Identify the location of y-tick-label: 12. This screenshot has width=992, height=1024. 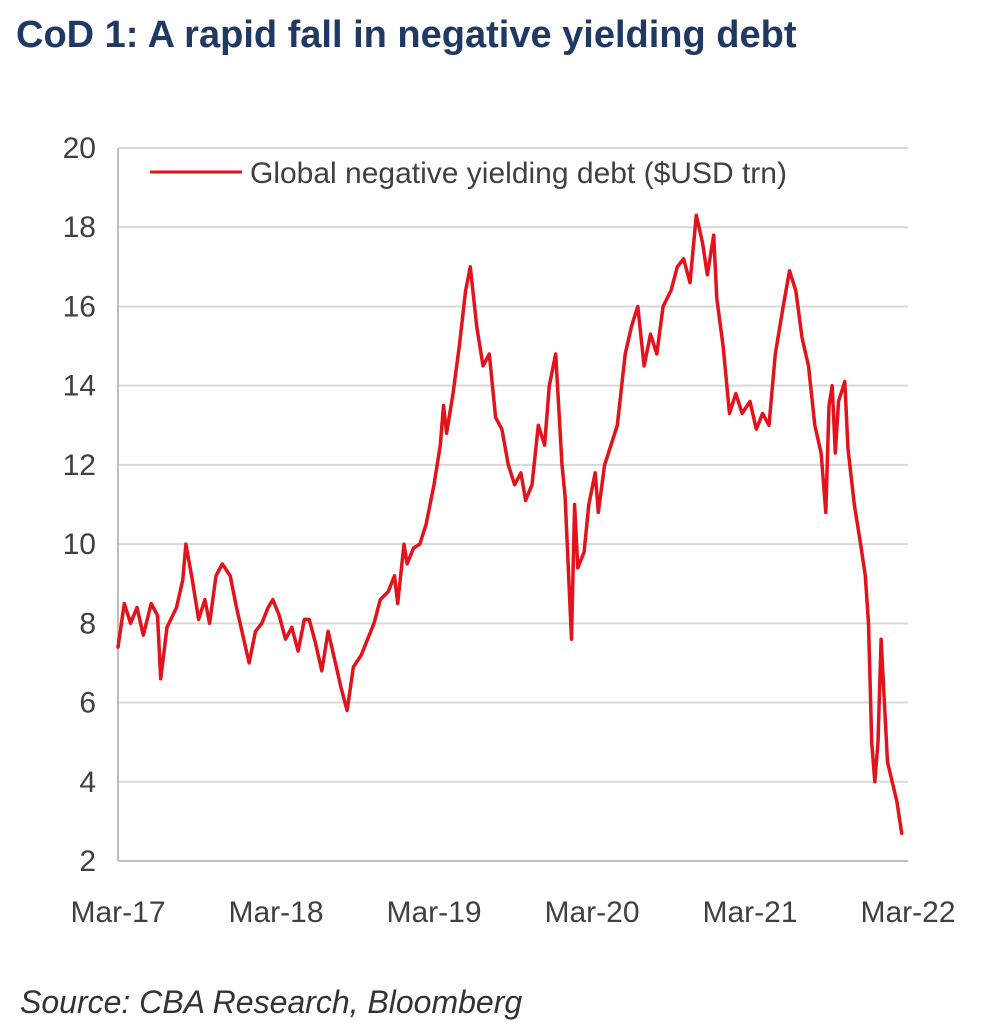
(79, 465).